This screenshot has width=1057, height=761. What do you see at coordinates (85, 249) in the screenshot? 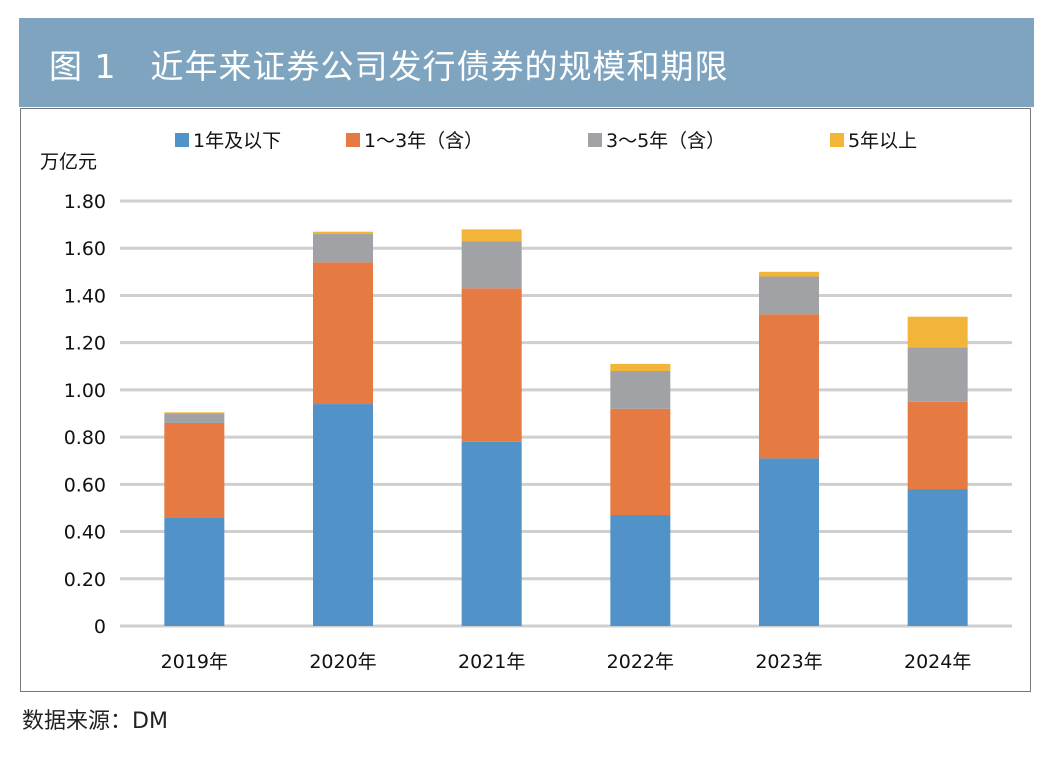
I see `y-tick-label: 1.60` at bounding box center [85, 249].